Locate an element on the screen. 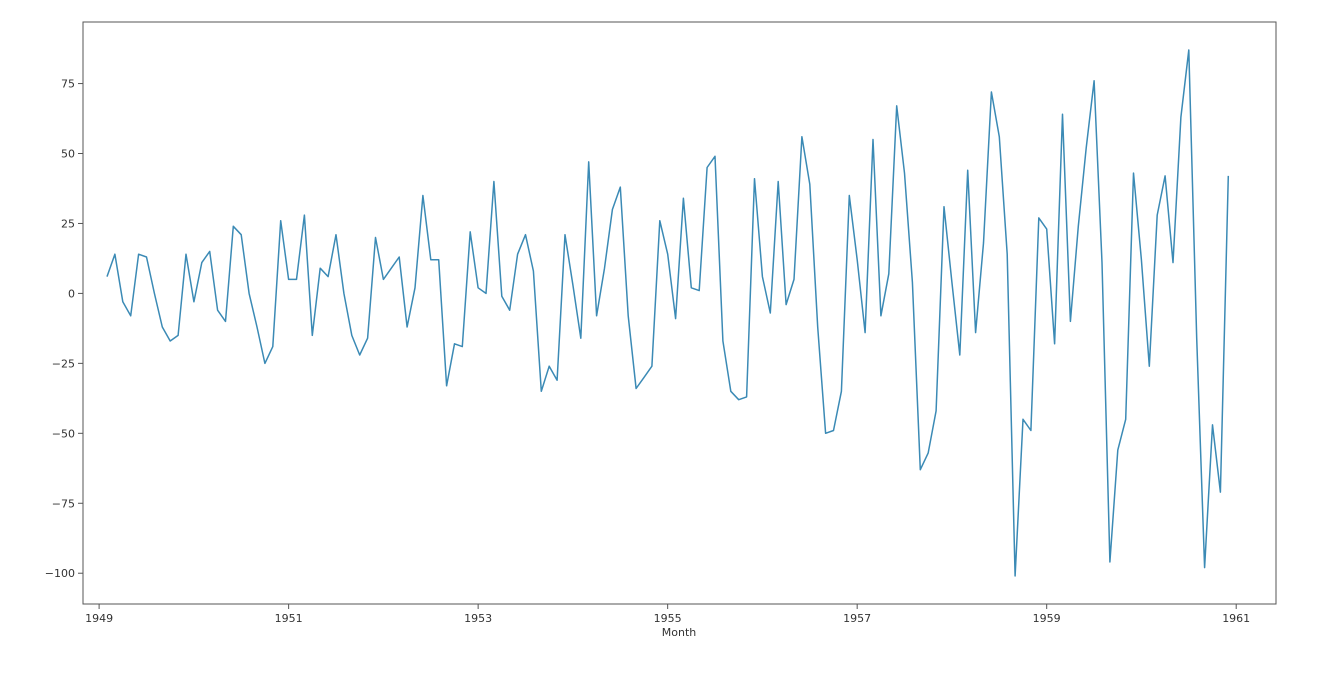 This screenshot has height=692, width=1342. x-axis: 1949 1951 1953 1955 1957 1959 1961 is located at coordinates (667, 614).